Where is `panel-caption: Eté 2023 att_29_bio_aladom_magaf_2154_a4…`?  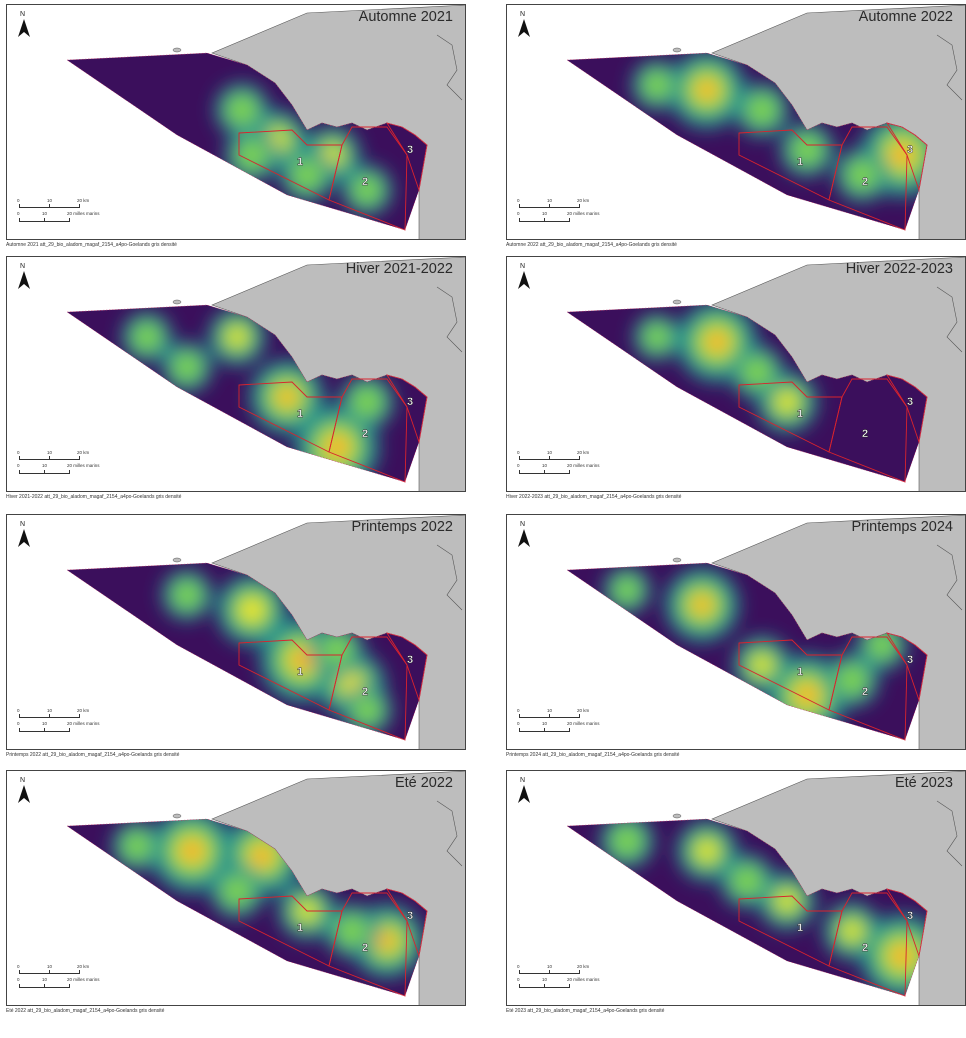
panel-caption: Eté 2023 att_29_bio_aladom_magaf_2154_a4… is located at coordinates (585, 1011).